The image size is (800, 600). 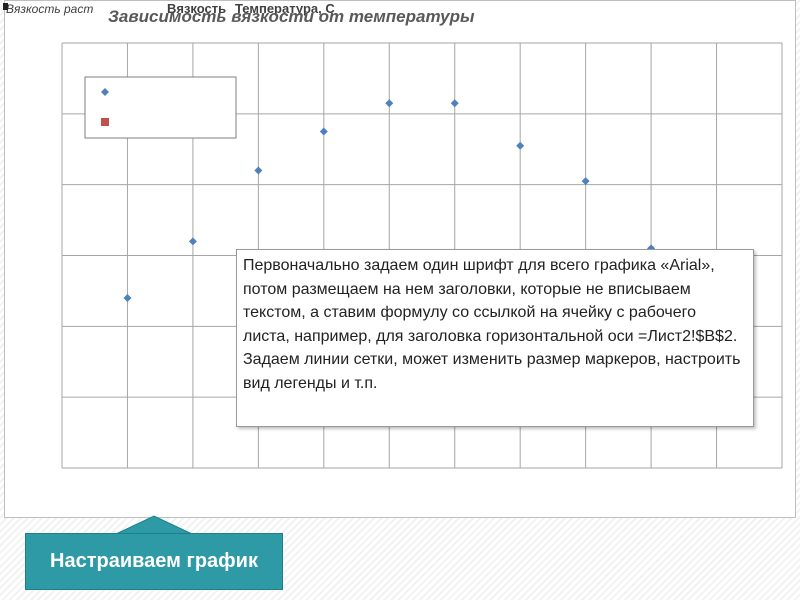 I want to click on x-axis-title: Температура, С, so click(x=285, y=8).